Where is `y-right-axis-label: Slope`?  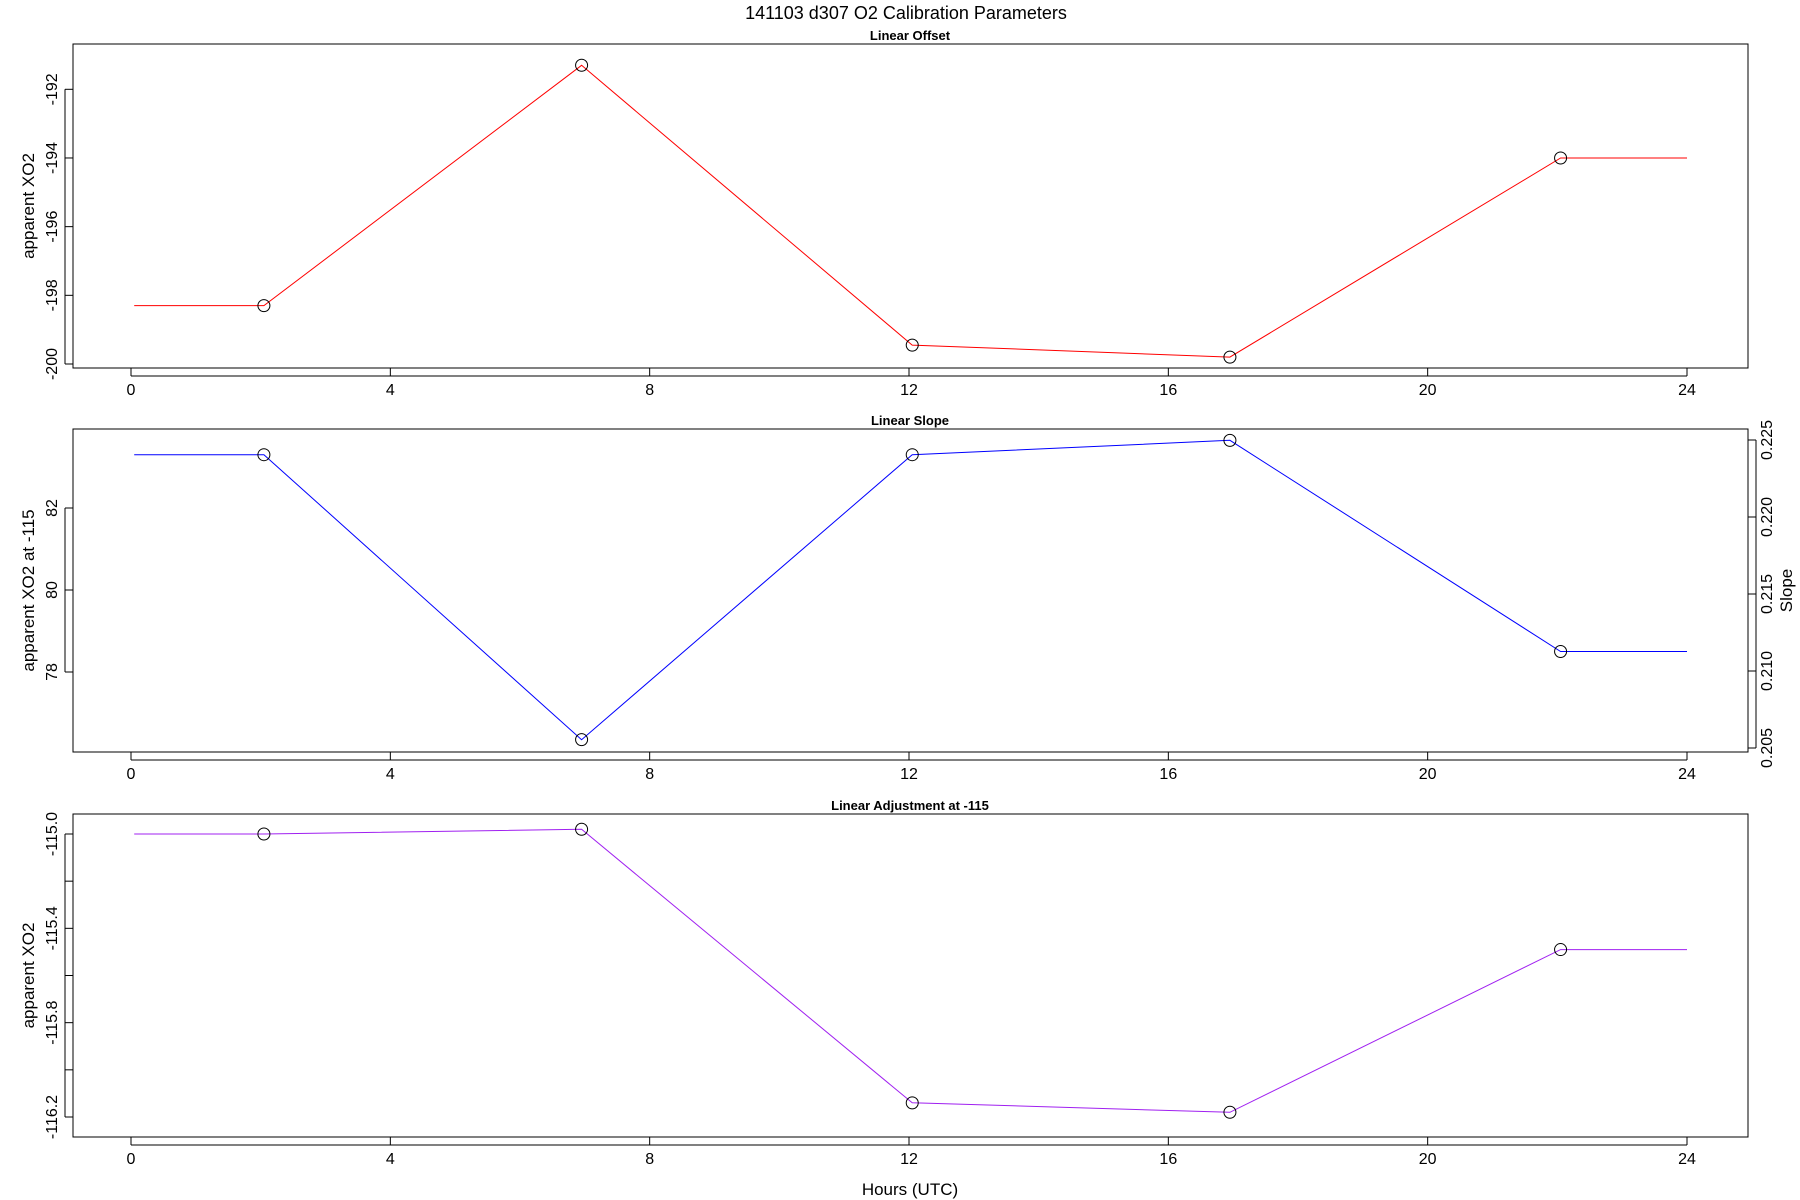
y-right-axis-label: Slope is located at coordinates (1786, 590).